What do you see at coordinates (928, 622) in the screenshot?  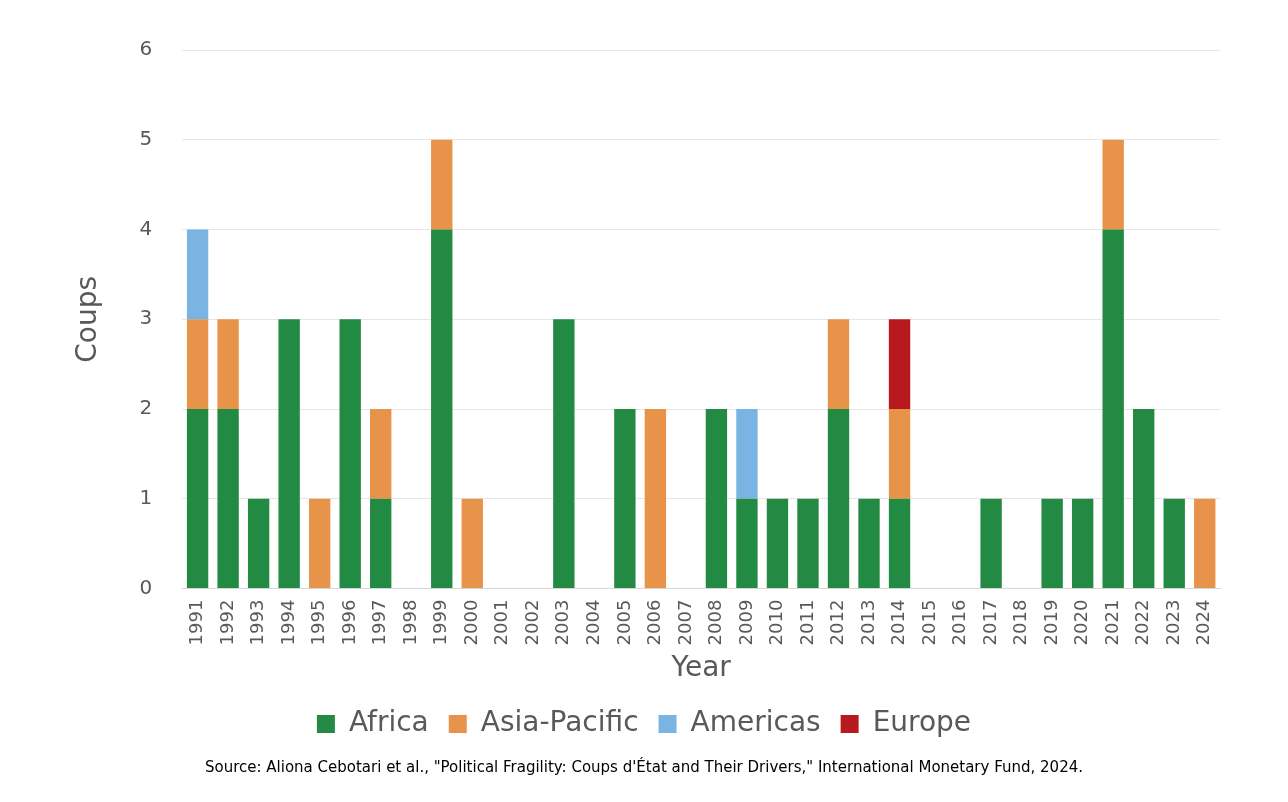 I see `x-tick-label: 2015` at bounding box center [928, 622].